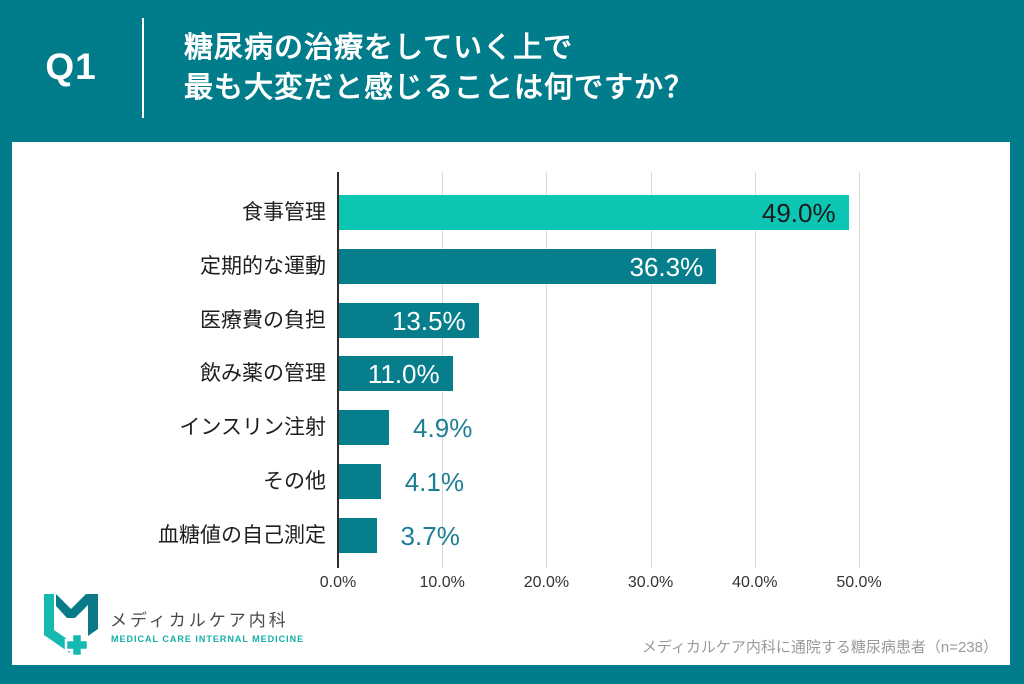  Describe the element at coordinates (199, 620) in the screenshot. I see `clinic-name: メディカルケア内科` at that location.